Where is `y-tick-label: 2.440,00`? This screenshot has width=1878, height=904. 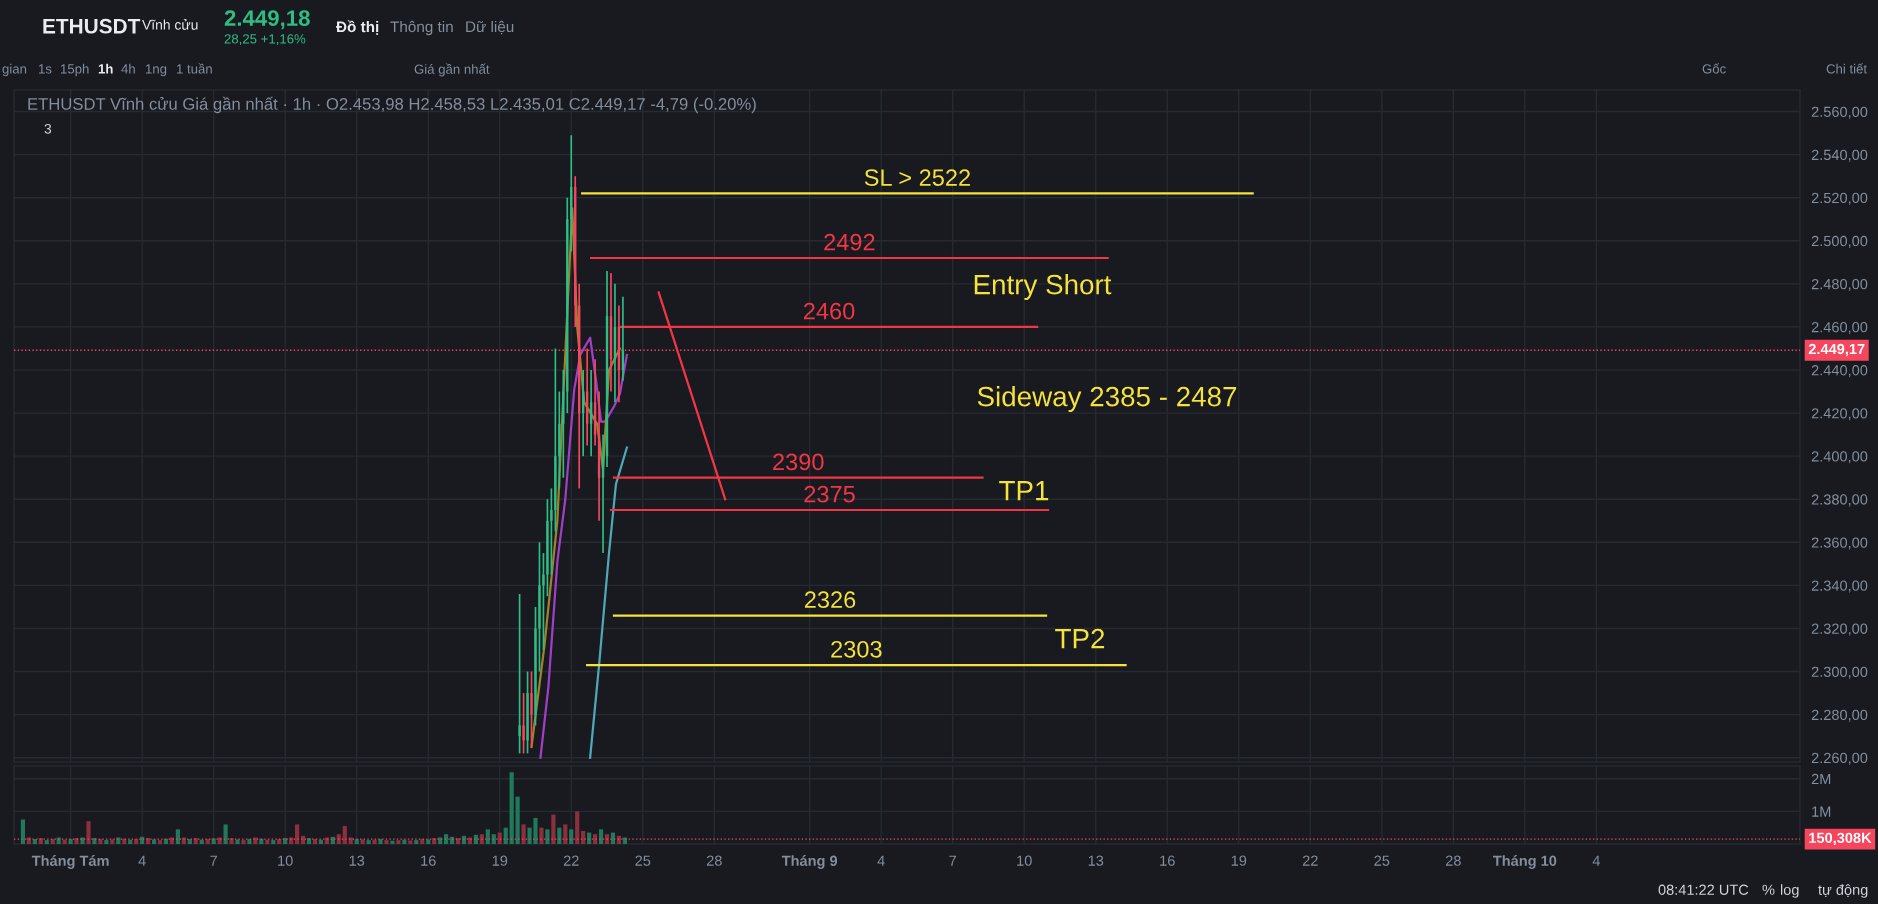
y-tick-label: 2.440,00 is located at coordinates (1839, 371).